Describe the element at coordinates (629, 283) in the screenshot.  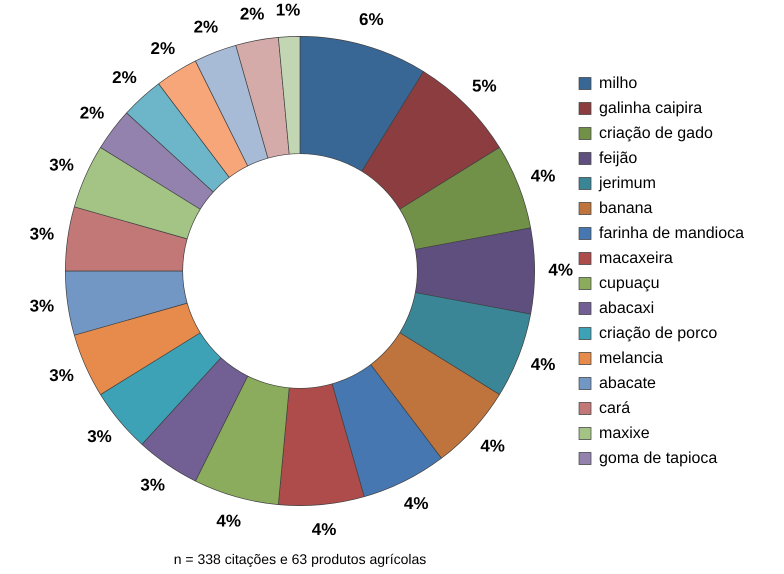
I see `legend-label: cupuaçu` at that location.